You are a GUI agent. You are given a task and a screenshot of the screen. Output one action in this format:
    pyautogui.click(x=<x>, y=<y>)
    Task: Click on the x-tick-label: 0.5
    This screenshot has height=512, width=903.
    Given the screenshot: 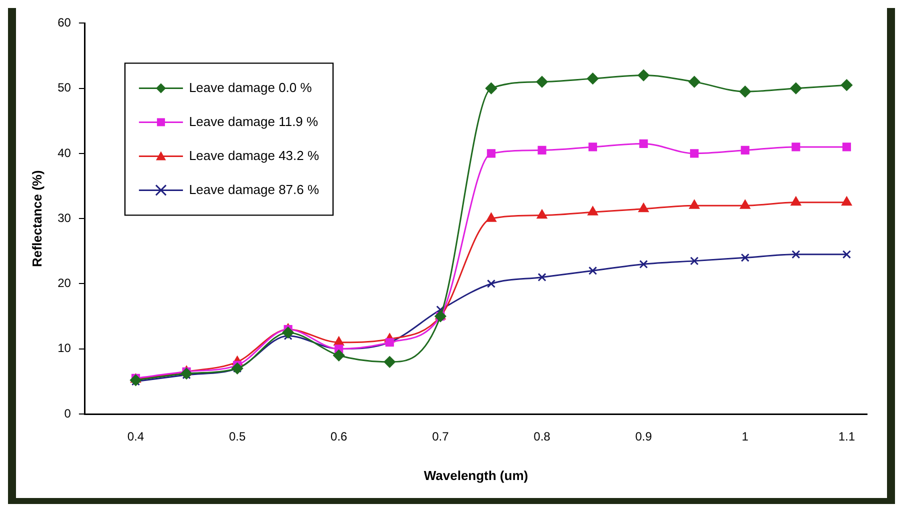 What is the action you would take?
    pyautogui.click(x=237, y=437)
    